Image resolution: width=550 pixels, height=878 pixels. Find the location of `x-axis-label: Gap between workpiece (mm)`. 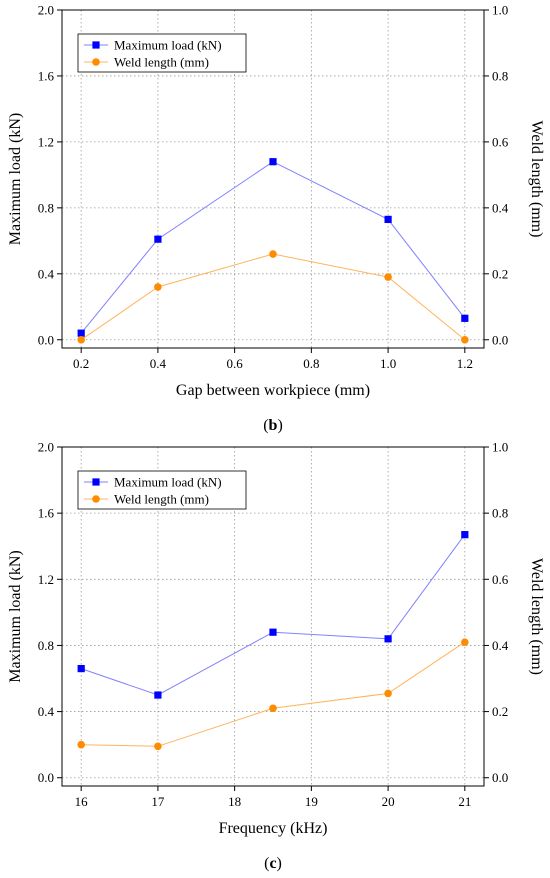

x-axis-label: Gap between workpiece (mm) is located at coordinates (273, 390).